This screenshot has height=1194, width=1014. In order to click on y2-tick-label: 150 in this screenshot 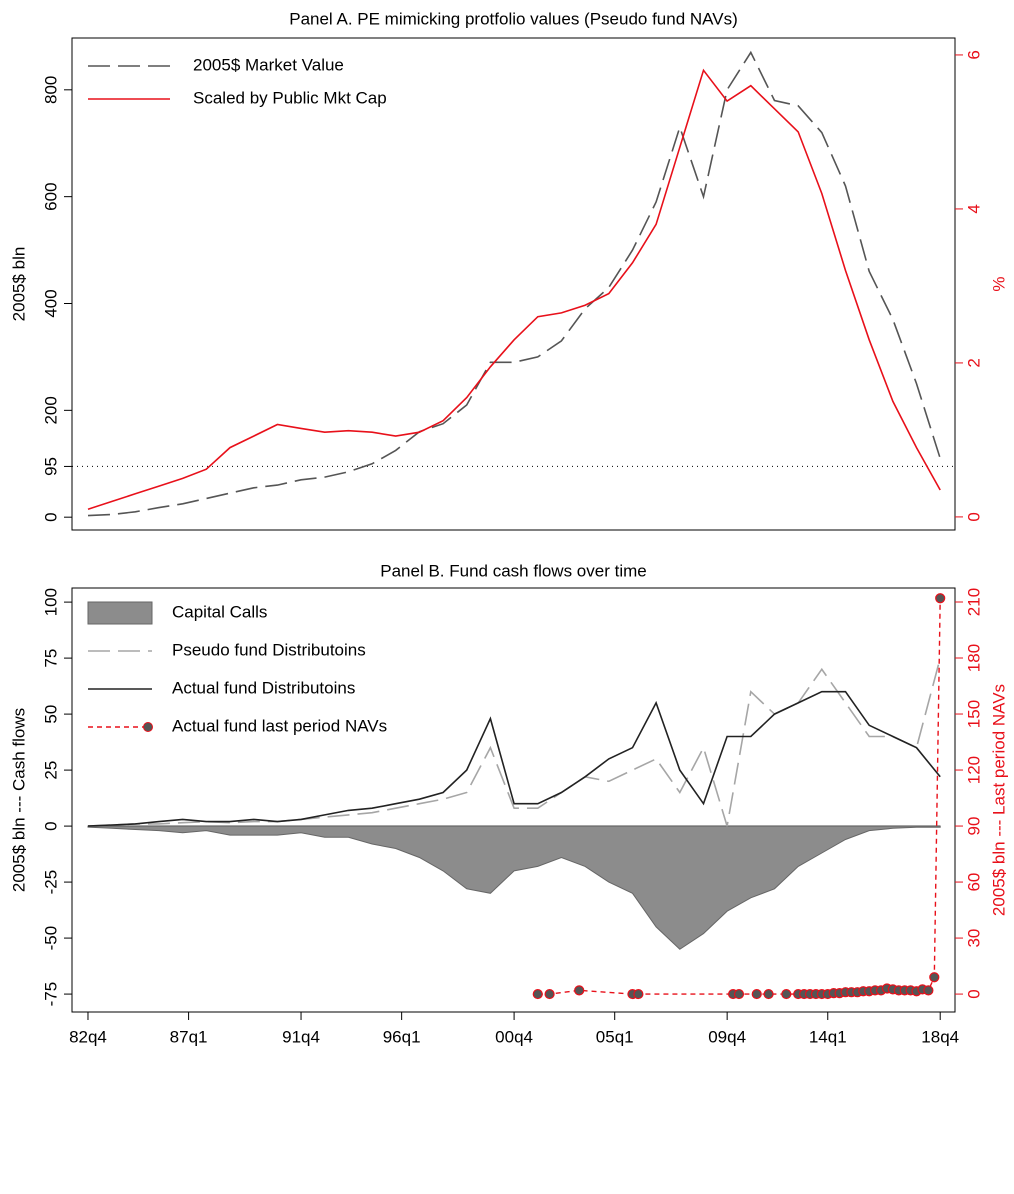, I will do `click(973, 714)`.